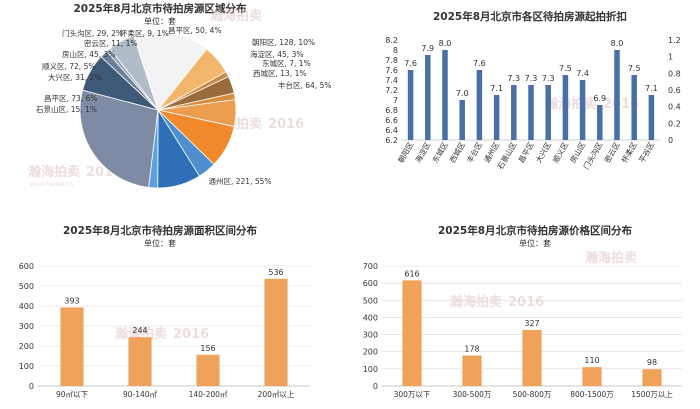 This screenshot has width=700, height=409. What do you see at coordinates (68, 66) in the screenshot?
I see `pie-label-11: 顺义区, 72, 5%` at bounding box center [68, 66].